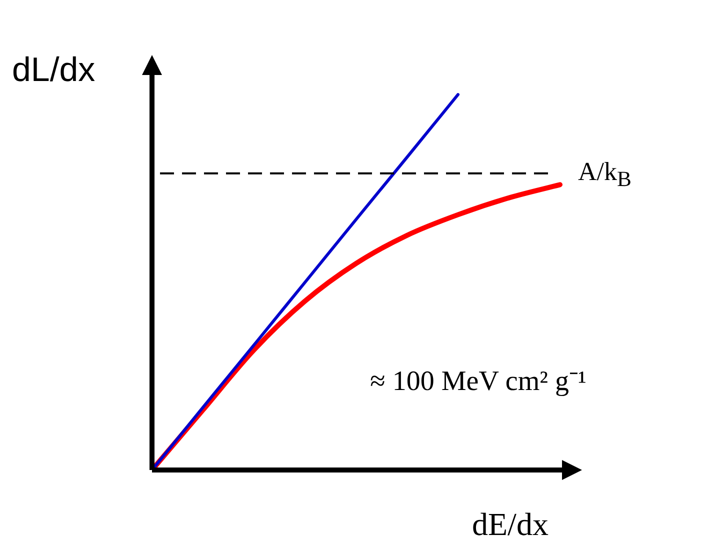 This screenshot has width=705, height=547. What do you see at coordinates (54, 70) in the screenshot?
I see `y-axis-title: dL/dx` at bounding box center [54, 70].